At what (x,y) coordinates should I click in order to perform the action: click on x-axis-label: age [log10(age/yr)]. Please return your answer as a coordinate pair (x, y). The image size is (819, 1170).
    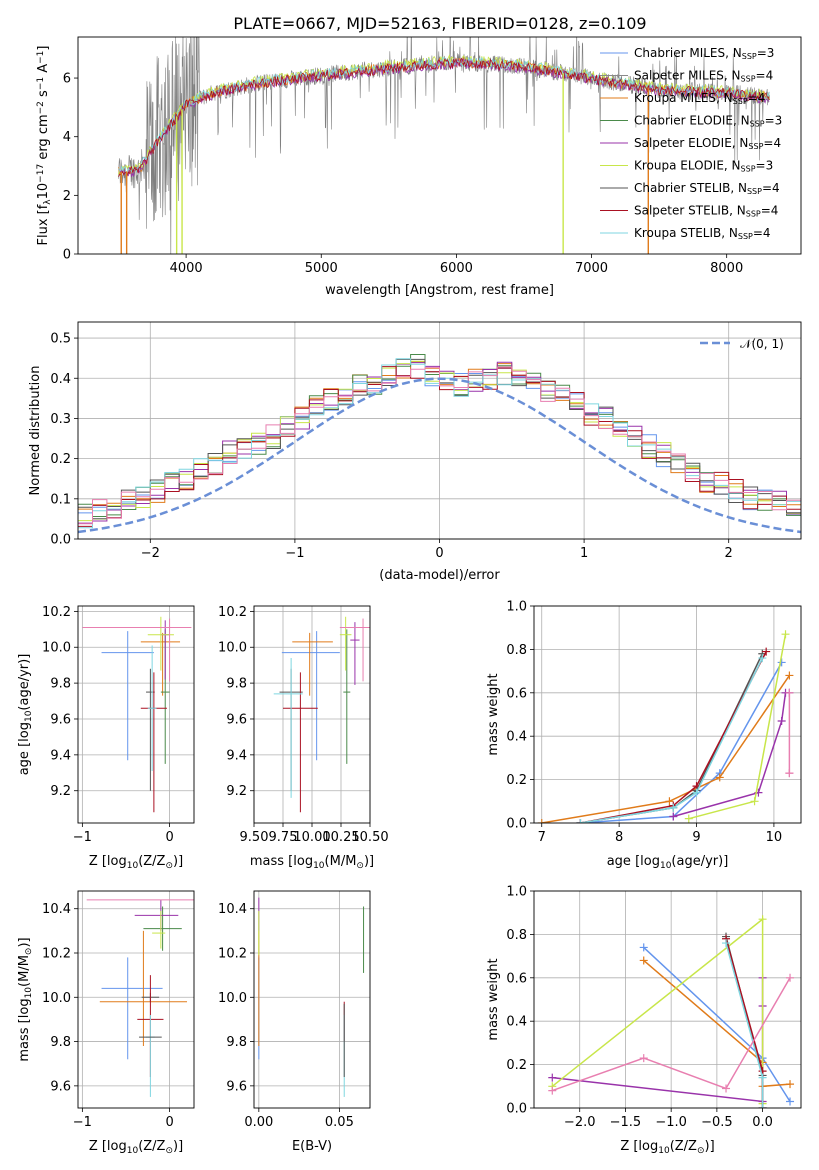
    Looking at the image, I should click on (668, 862).